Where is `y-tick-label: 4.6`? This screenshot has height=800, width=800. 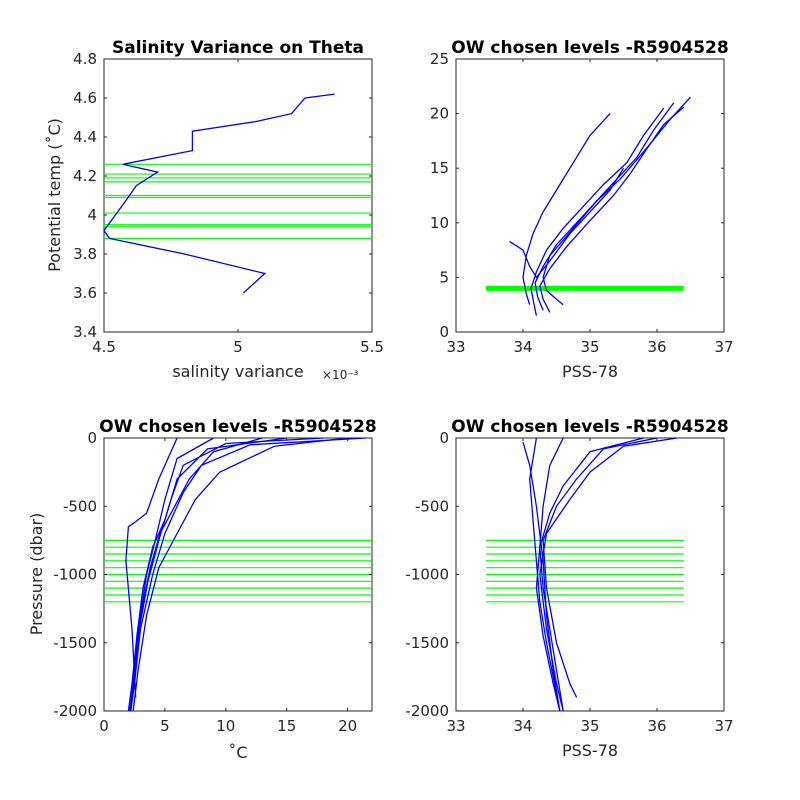
y-tick-label: 4.6 is located at coordinates (85, 98).